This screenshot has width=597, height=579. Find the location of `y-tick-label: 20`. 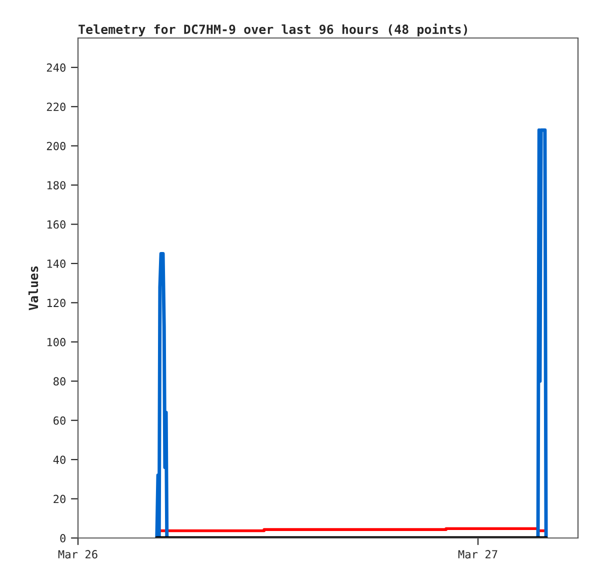

y-tick-label: 20 is located at coordinates (60, 499).